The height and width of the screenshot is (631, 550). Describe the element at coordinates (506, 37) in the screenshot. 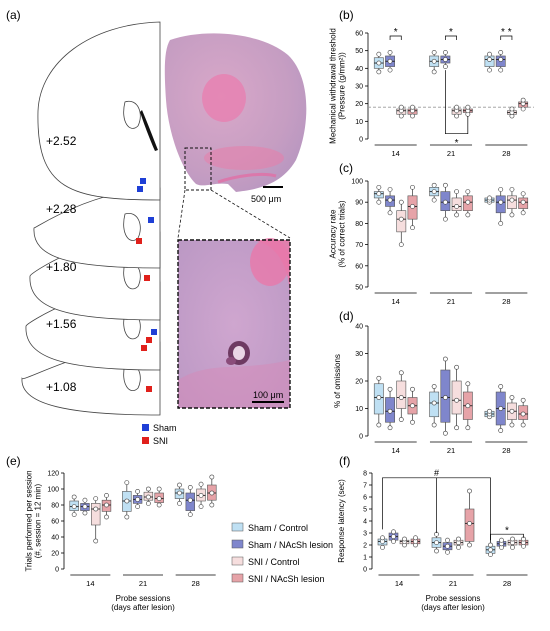

I see `significance-bracket` at that location.